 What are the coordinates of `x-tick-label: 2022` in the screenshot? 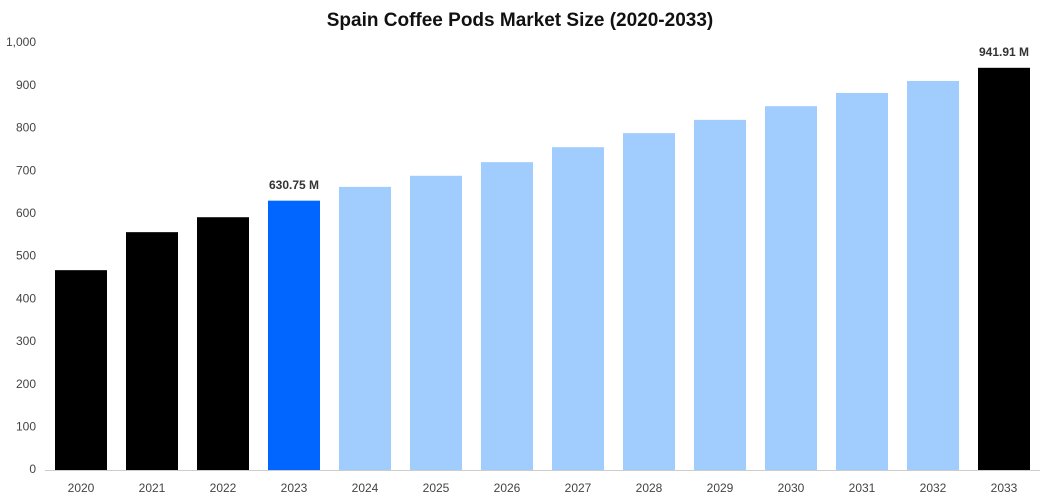 It's located at (223, 488).